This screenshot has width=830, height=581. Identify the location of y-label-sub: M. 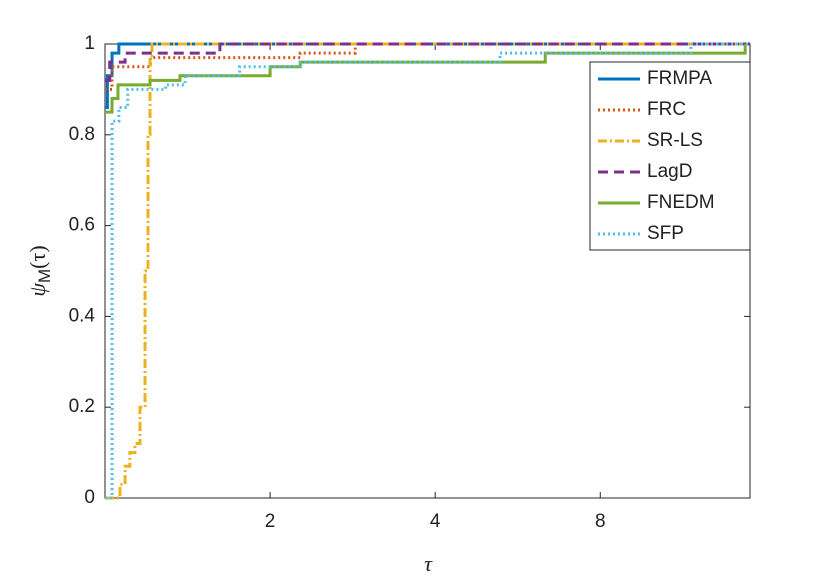
(44, 276).